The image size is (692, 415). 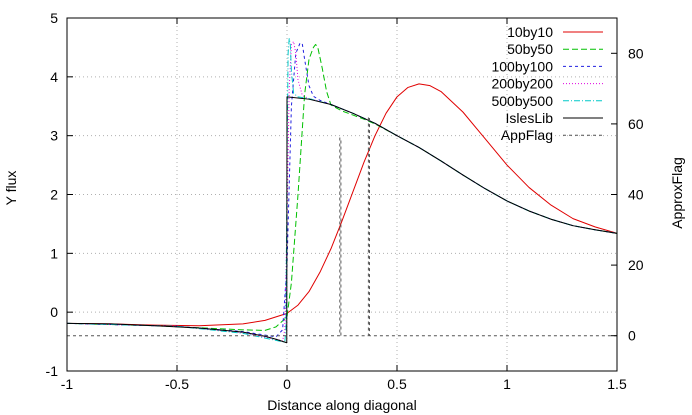 What do you see at coordinates (287, 384) in the screenshot?
I see `x-tick-label: 0` at bounding box center [287, 384].